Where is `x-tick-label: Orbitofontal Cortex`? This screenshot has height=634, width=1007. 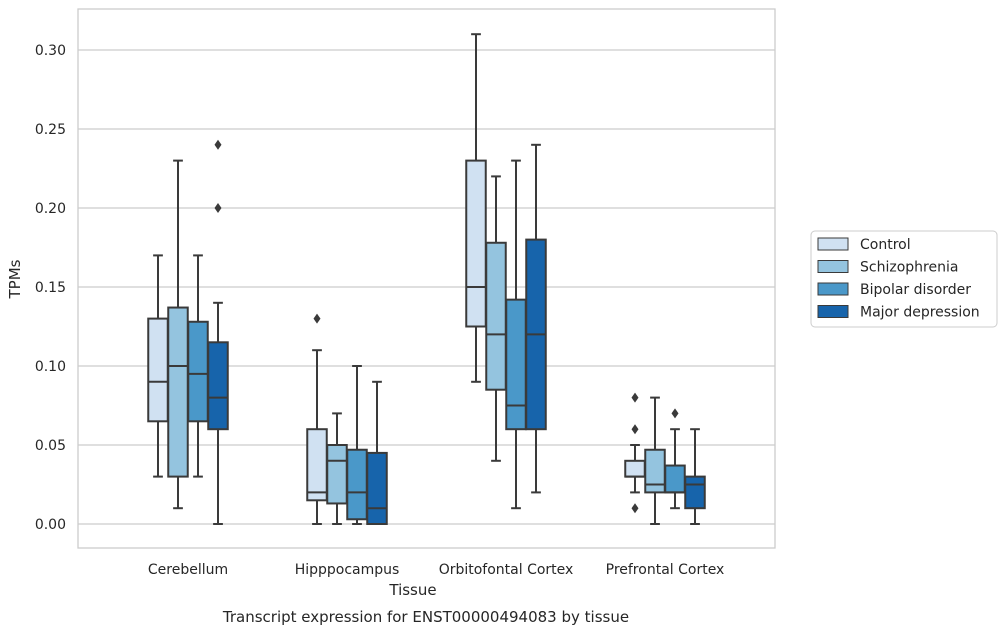 x-tick-label: Orbitofontal Cortex is located at coordinates (506, 570).